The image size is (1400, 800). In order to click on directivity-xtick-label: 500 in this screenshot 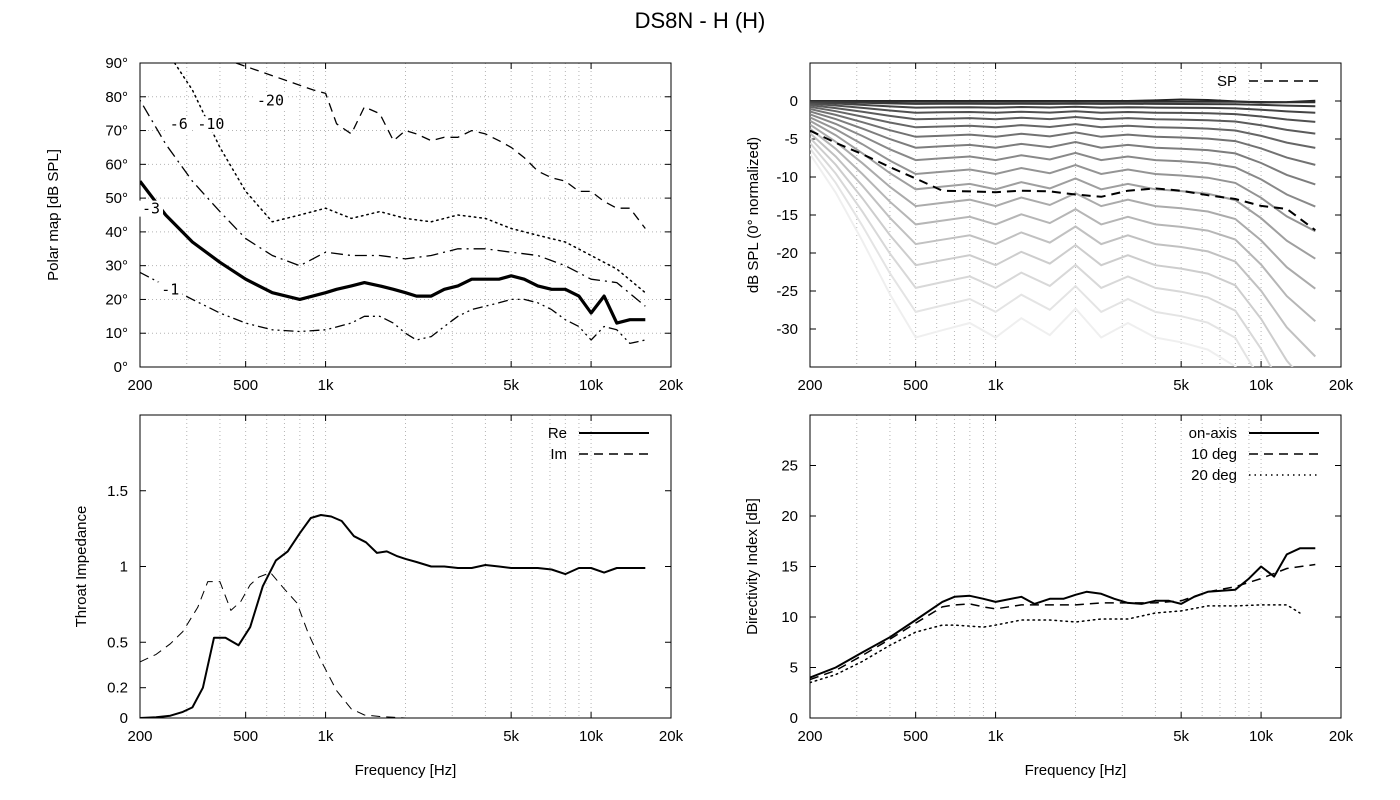, I will do `click(915, 736)`.